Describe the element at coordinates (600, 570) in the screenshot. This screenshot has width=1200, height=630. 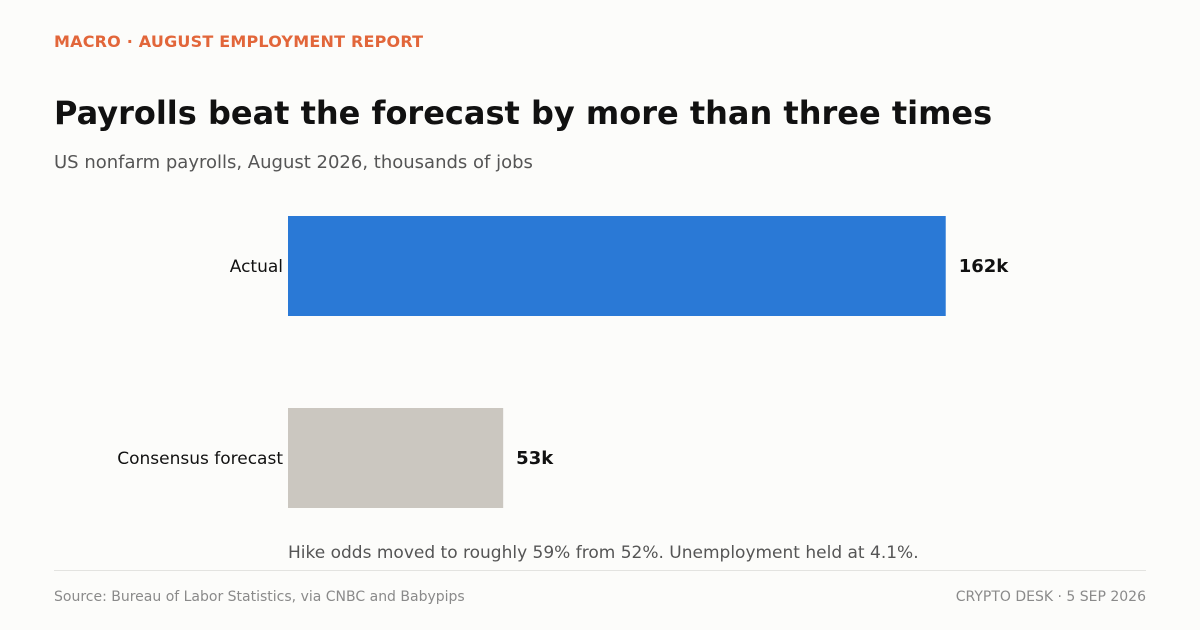
I see `footer-divider` at that location.